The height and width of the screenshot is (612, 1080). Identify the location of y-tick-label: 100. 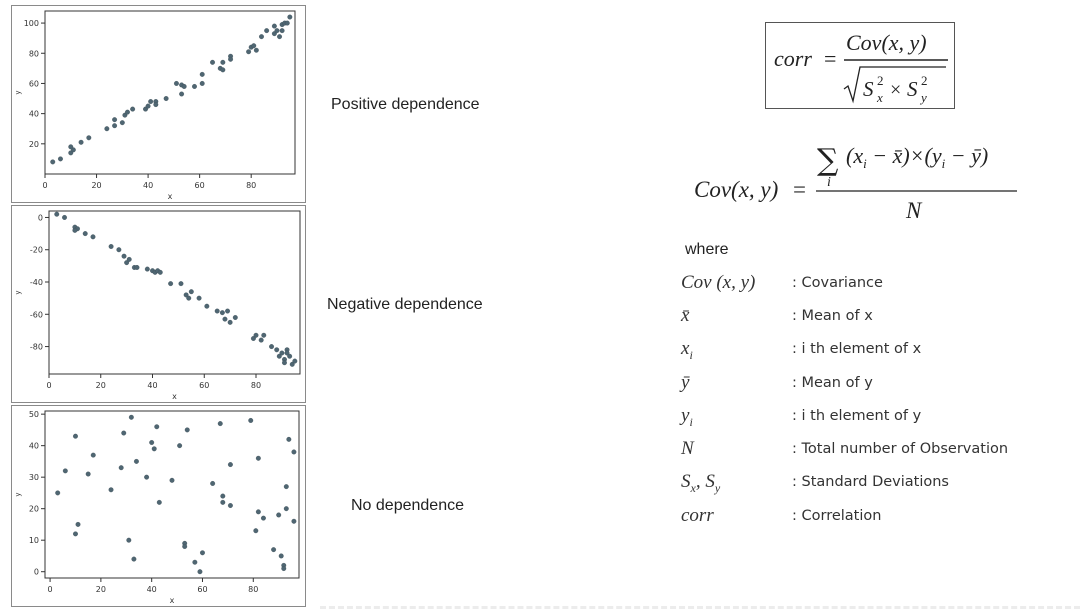
(31, 23).